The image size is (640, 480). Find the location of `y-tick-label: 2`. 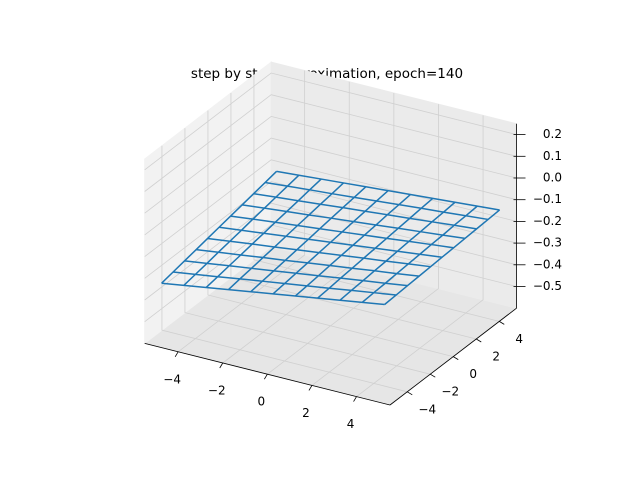

y-tick-label: 2 is located at coordinates (496, 357).